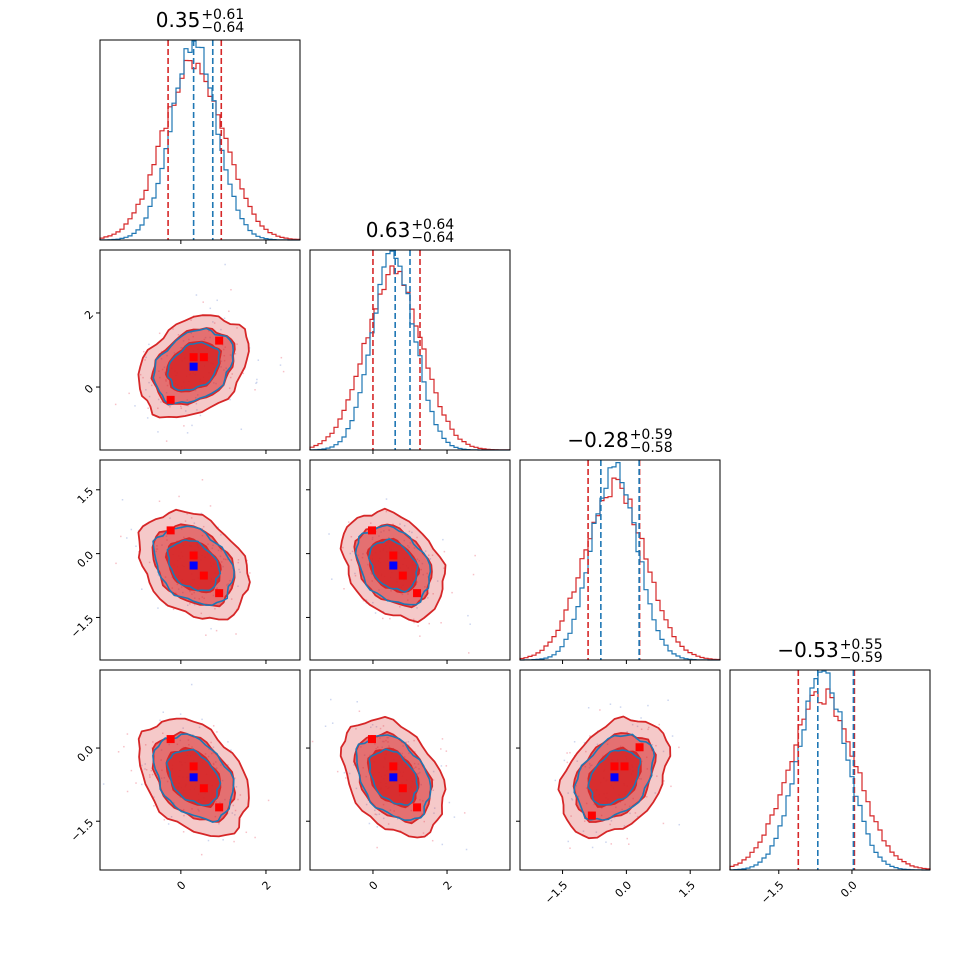 Image resolution: width=970 pixels, height=970 pixels. I want to click on x-tick-label: 0.0, so click(849, 890).